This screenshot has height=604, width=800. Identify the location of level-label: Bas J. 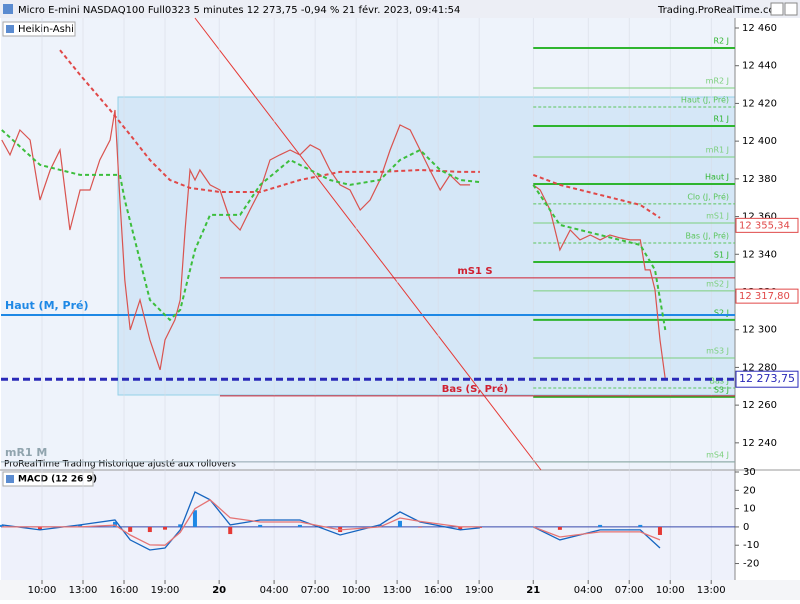
(719, 380).